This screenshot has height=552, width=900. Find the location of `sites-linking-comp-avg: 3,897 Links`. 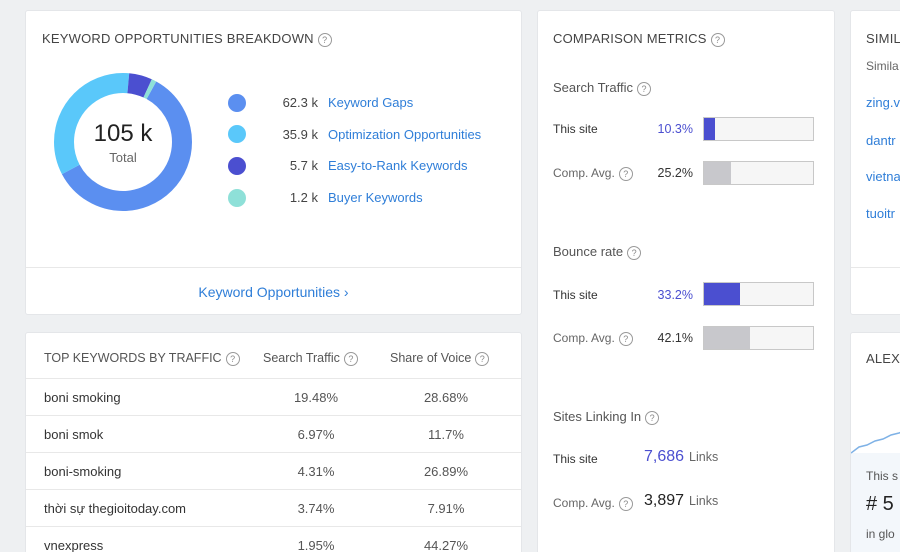

sites-linking-comp-avg: 3,897 Links is located at coordinates (681, 501).